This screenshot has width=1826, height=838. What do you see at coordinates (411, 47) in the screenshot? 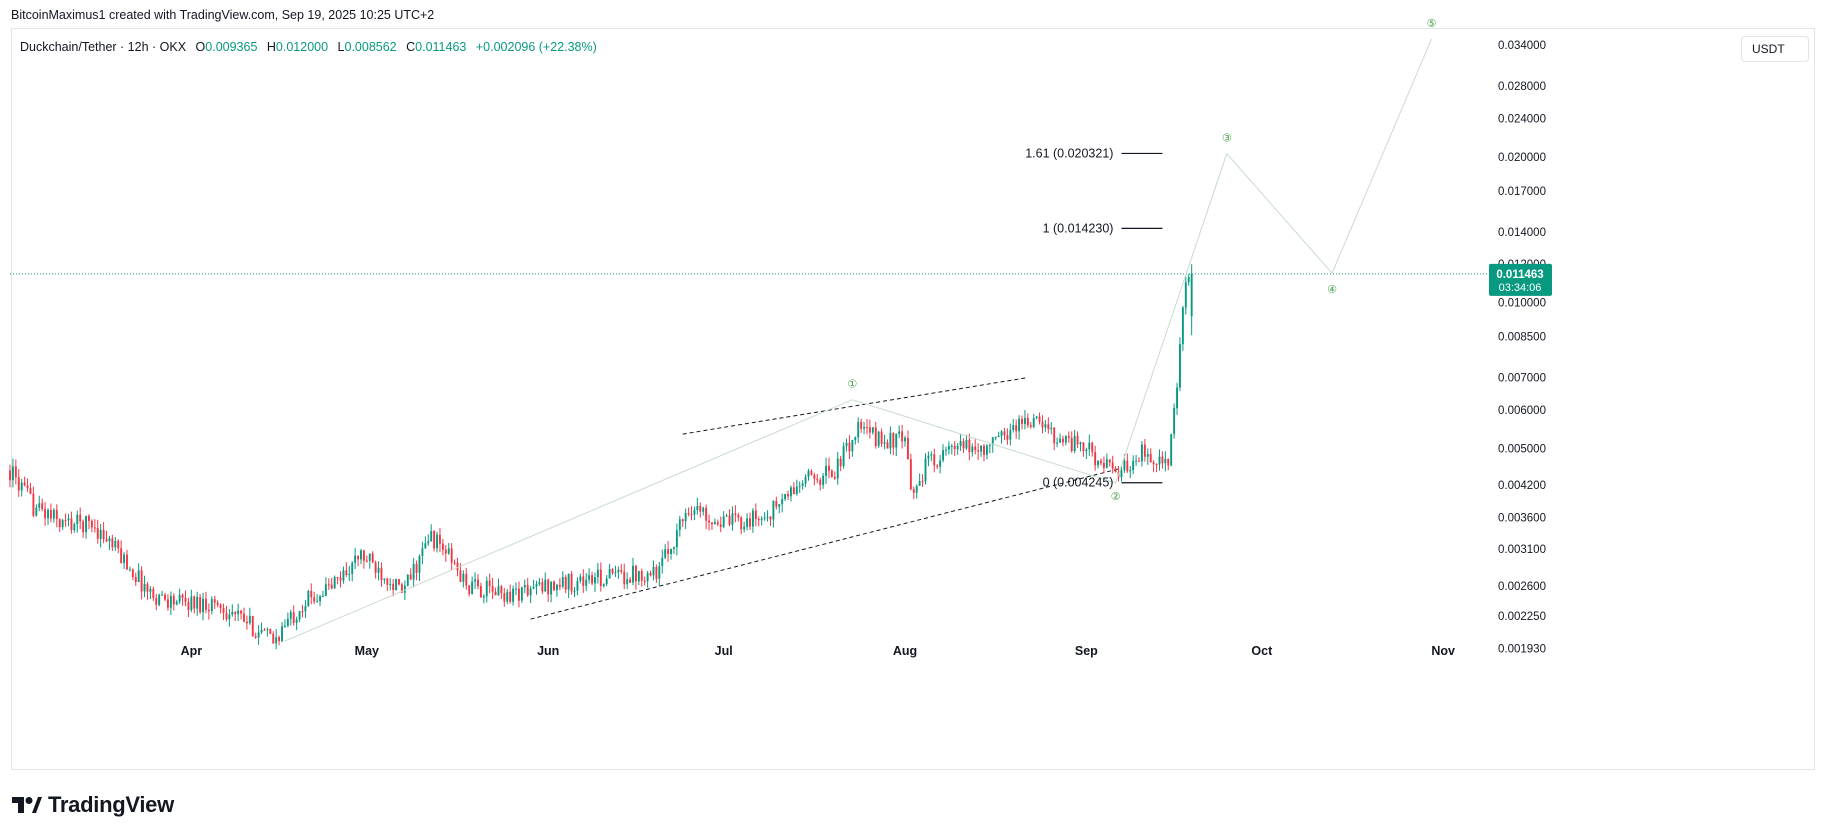
I see `close-label: C` at bounding box center [411, 47].